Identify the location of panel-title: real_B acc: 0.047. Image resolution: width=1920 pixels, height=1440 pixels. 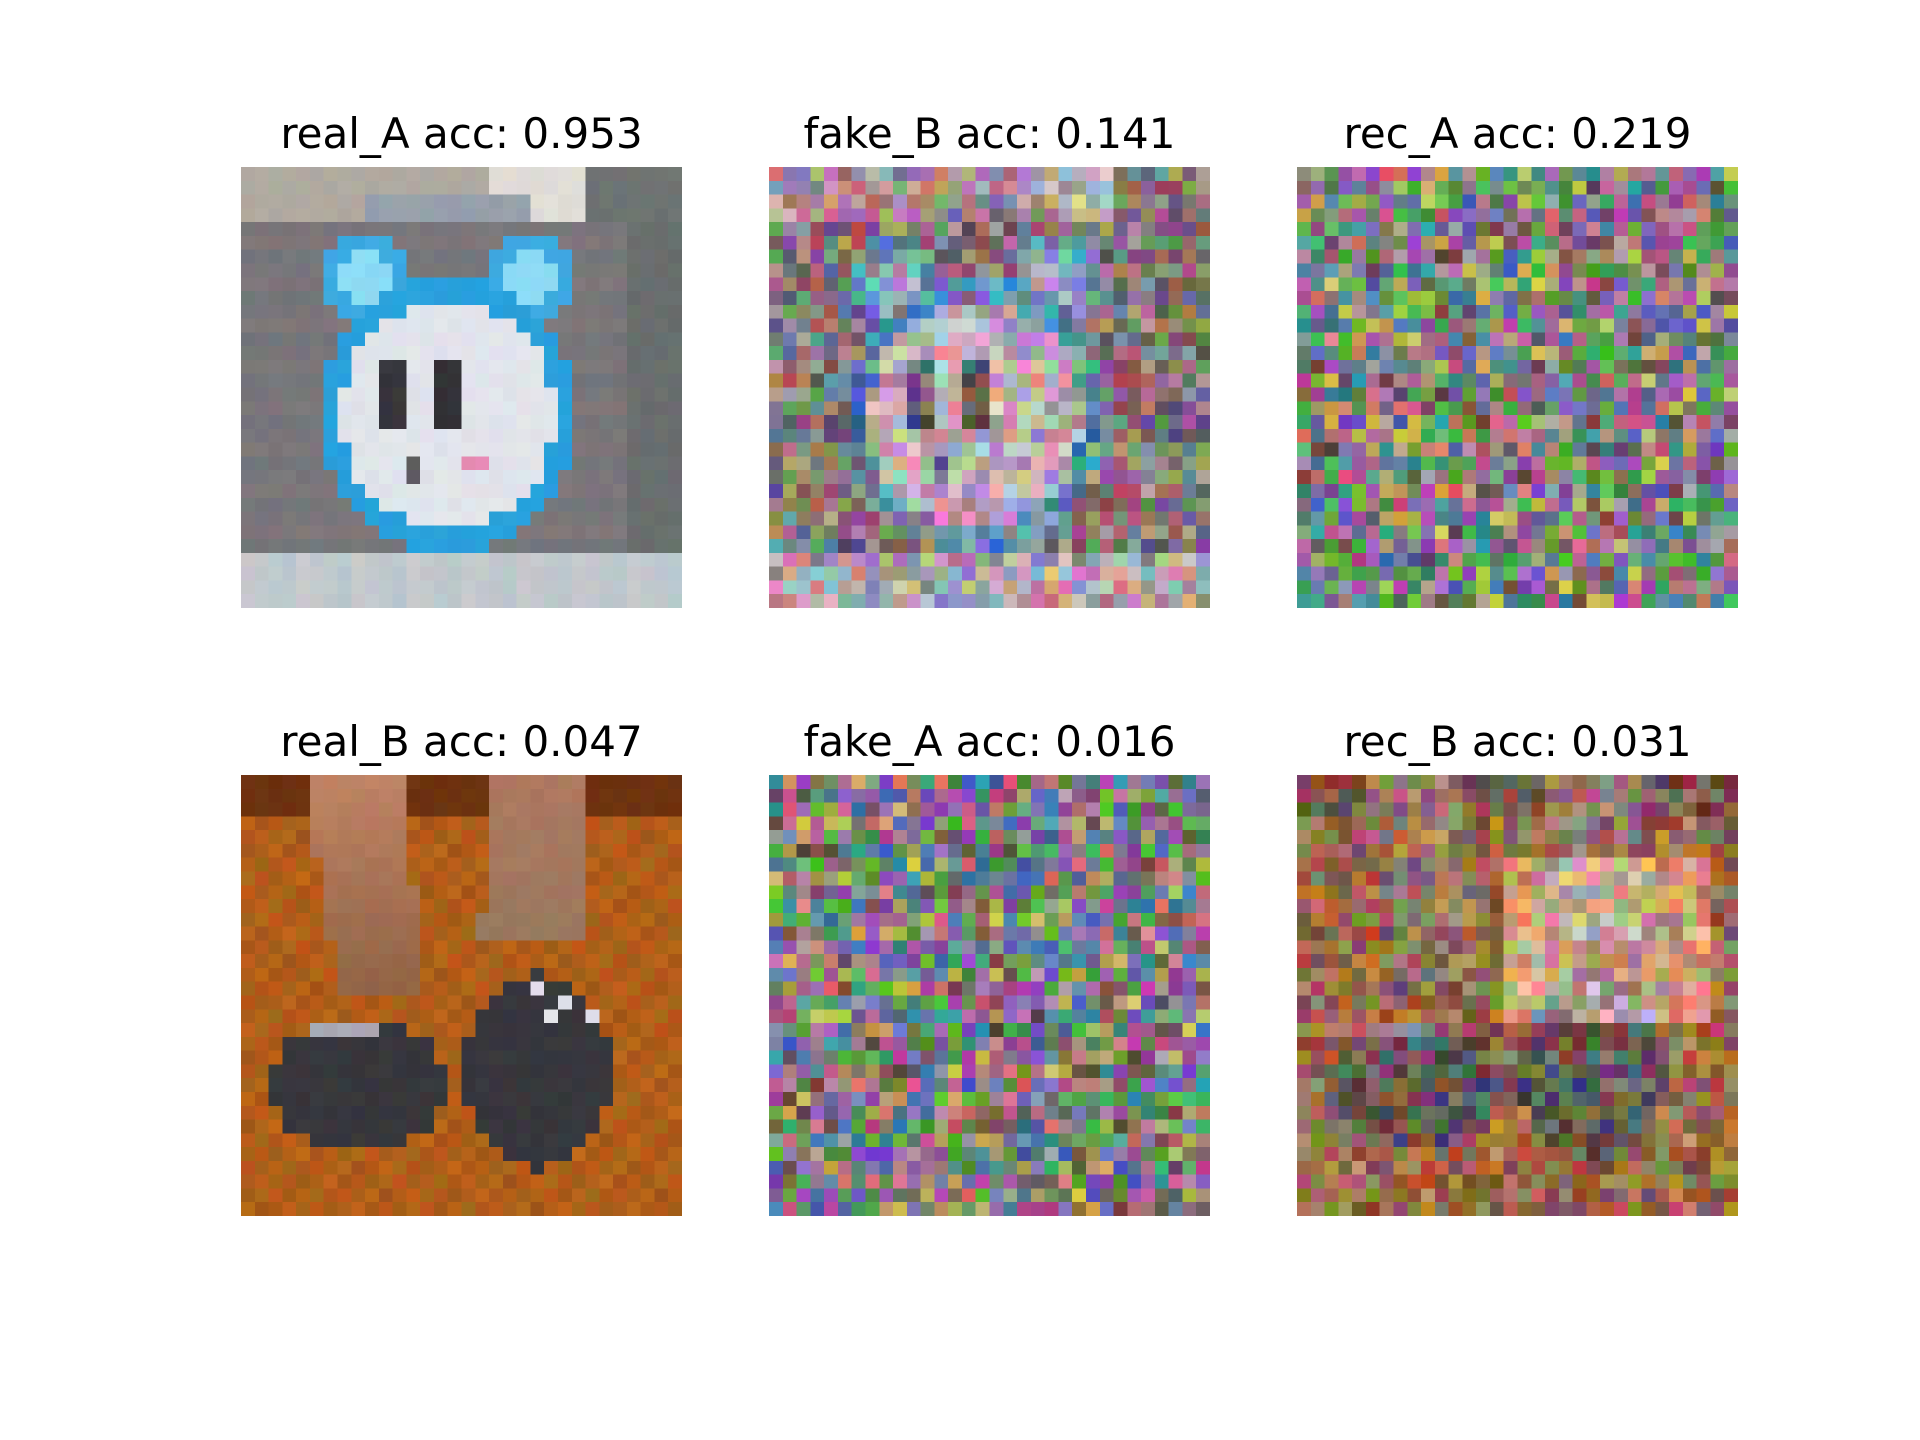
(461, 742).